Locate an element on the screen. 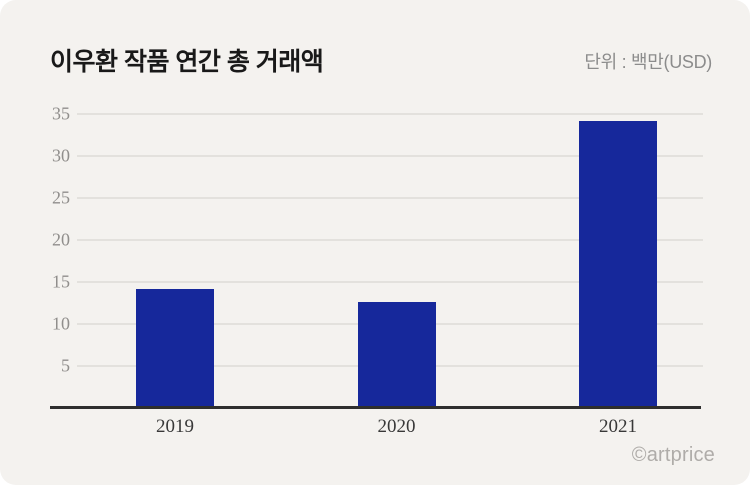 The width and height of the screenshot is (750, 485). y-tick-label-10: 10 is located at coordinates (61, 323).